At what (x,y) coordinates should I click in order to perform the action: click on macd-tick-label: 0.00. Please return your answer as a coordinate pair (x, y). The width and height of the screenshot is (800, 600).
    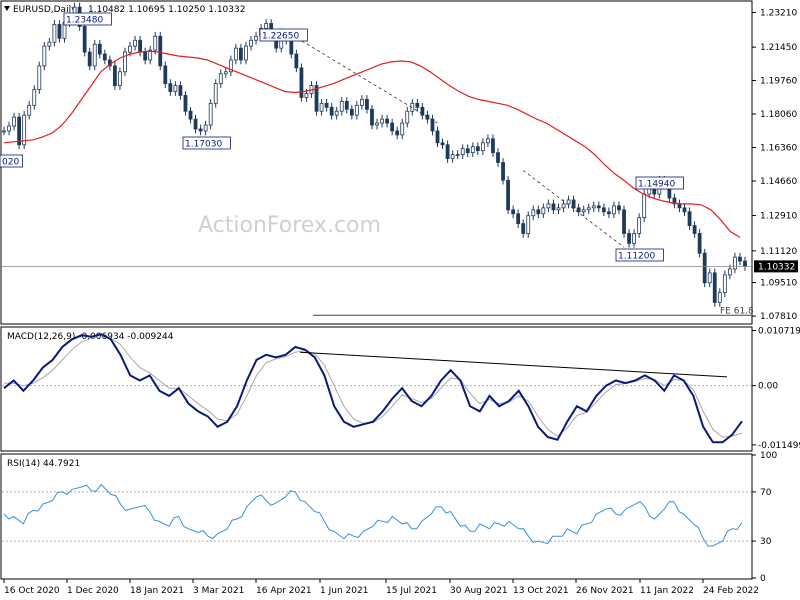
    Looking at the image, I should click on (768, 387).